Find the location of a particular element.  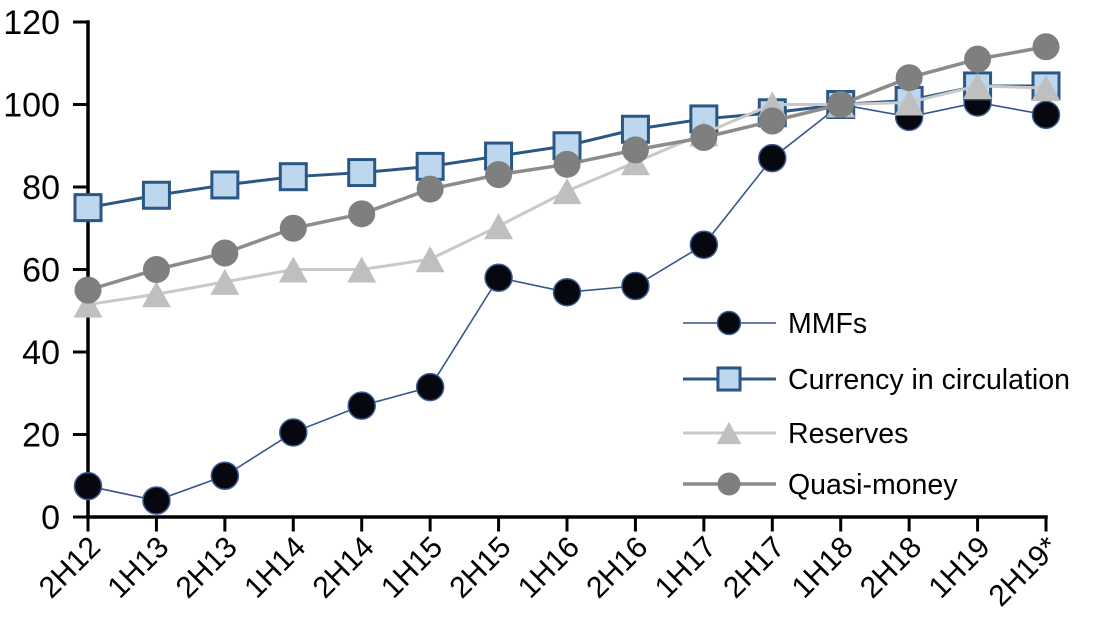

marker-mmfs-2H12 is located at coordinates (88, 486).